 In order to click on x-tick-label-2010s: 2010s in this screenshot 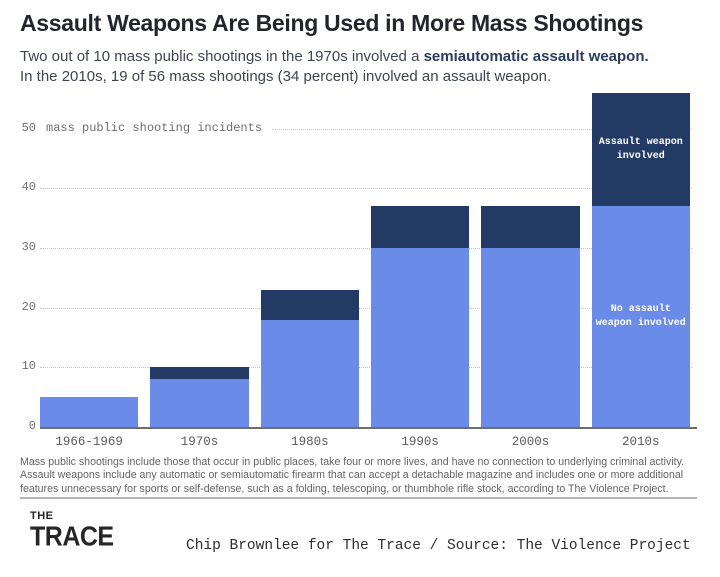, I will do `click(641, 442)`.